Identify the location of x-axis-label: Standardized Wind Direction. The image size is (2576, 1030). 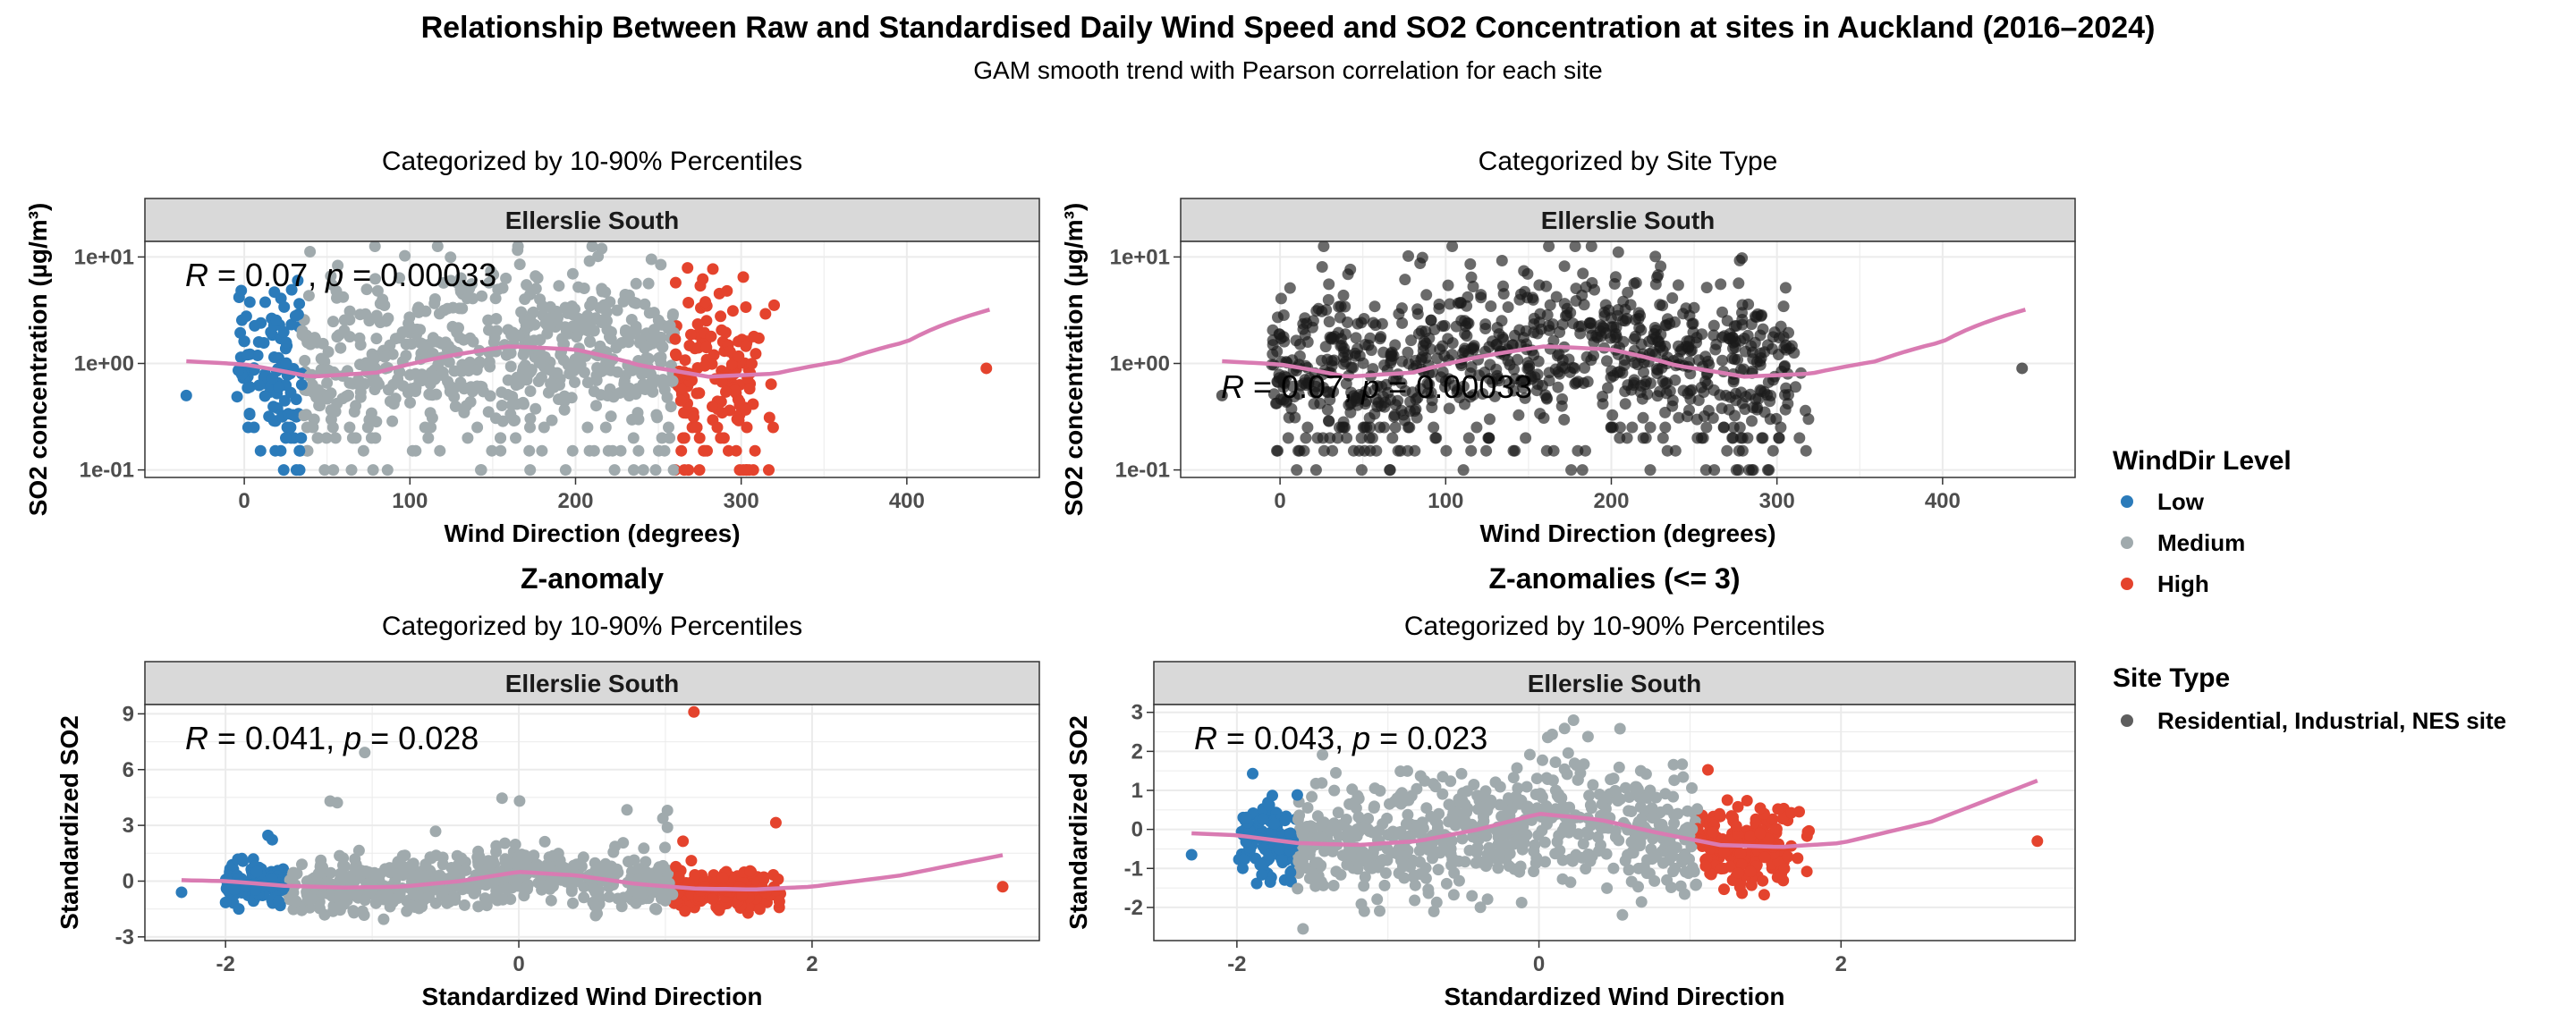
(1615, 996).